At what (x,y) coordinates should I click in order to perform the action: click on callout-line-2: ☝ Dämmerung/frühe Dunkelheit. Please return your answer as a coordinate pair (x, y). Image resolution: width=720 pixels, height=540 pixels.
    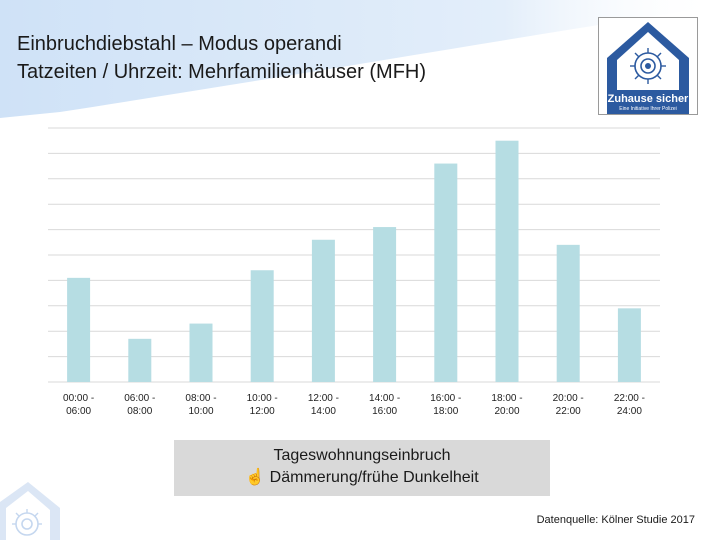
    Looking at the image, I should click on (362, 477).